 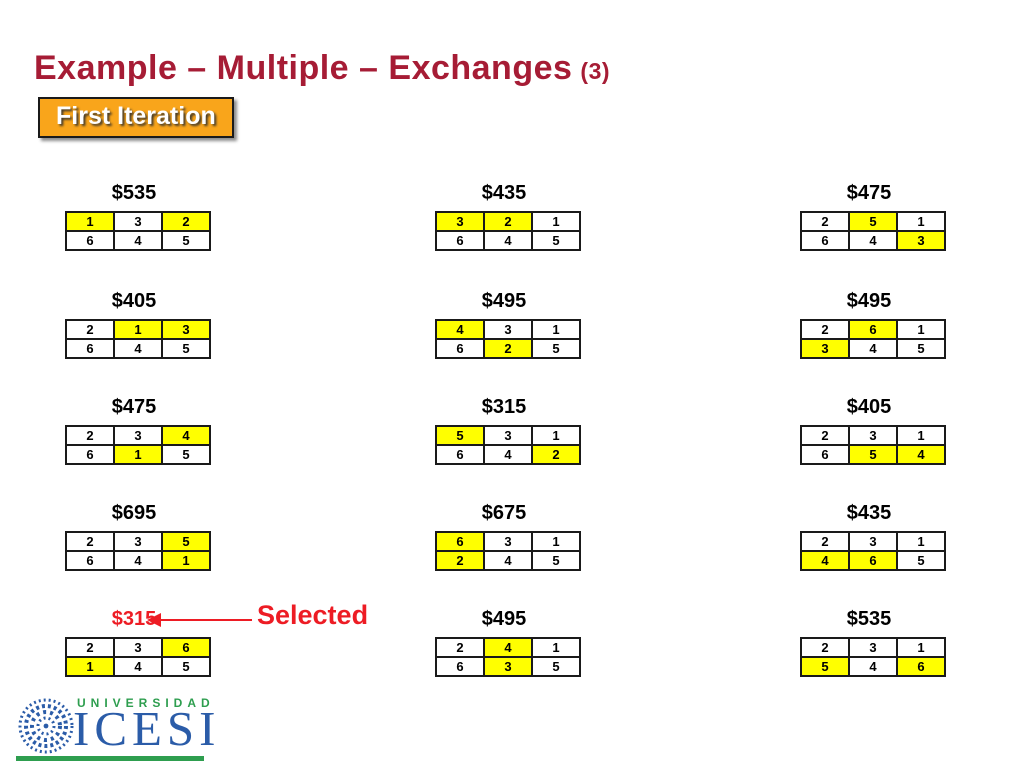 What do you see at coordinates (869, 513) in the screenshot?
I see `cost-label: $435` at bounding box center [869, 513].